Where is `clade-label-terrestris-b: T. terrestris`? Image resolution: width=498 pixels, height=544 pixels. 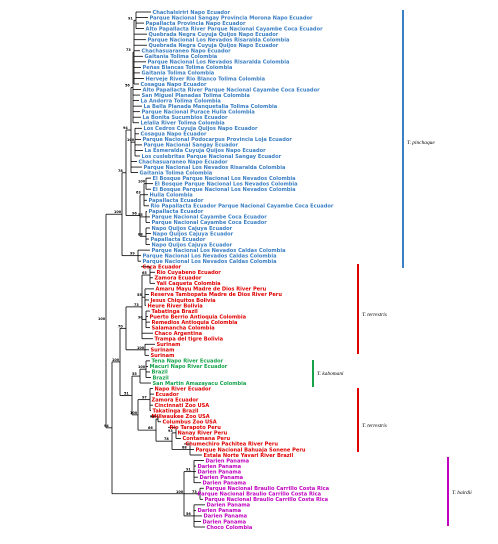
clade-label-terrestris-b: T. terrestris is located at coordinates (374, 426).